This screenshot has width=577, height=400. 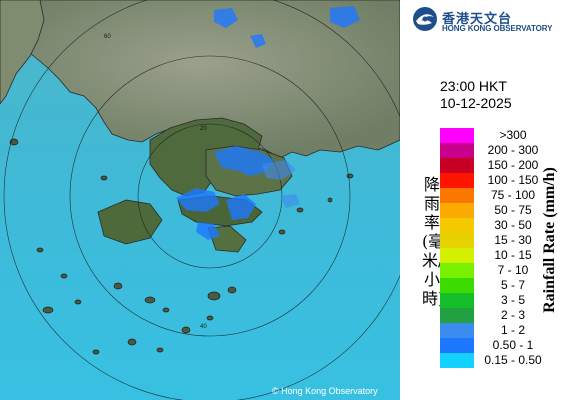 What do you see at coordinates (497, 28) in the screenshot?
I see `org-name-en: HONG KONG OBSERVATORY` at bounding box center [497, 28].